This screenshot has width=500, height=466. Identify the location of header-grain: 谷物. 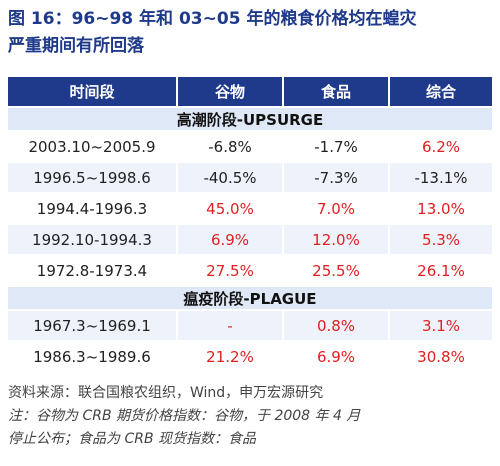
(230, 91).